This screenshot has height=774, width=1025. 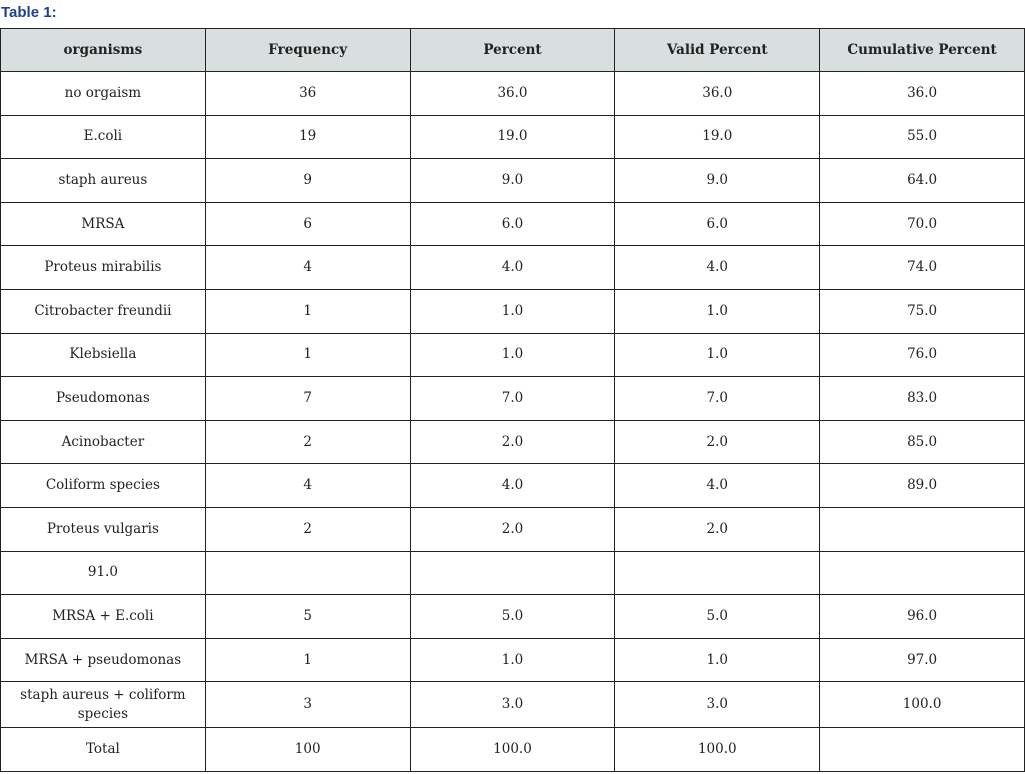 I want to click on table-row: Total 100 100.0 100.0, so click(x=512, y=749).